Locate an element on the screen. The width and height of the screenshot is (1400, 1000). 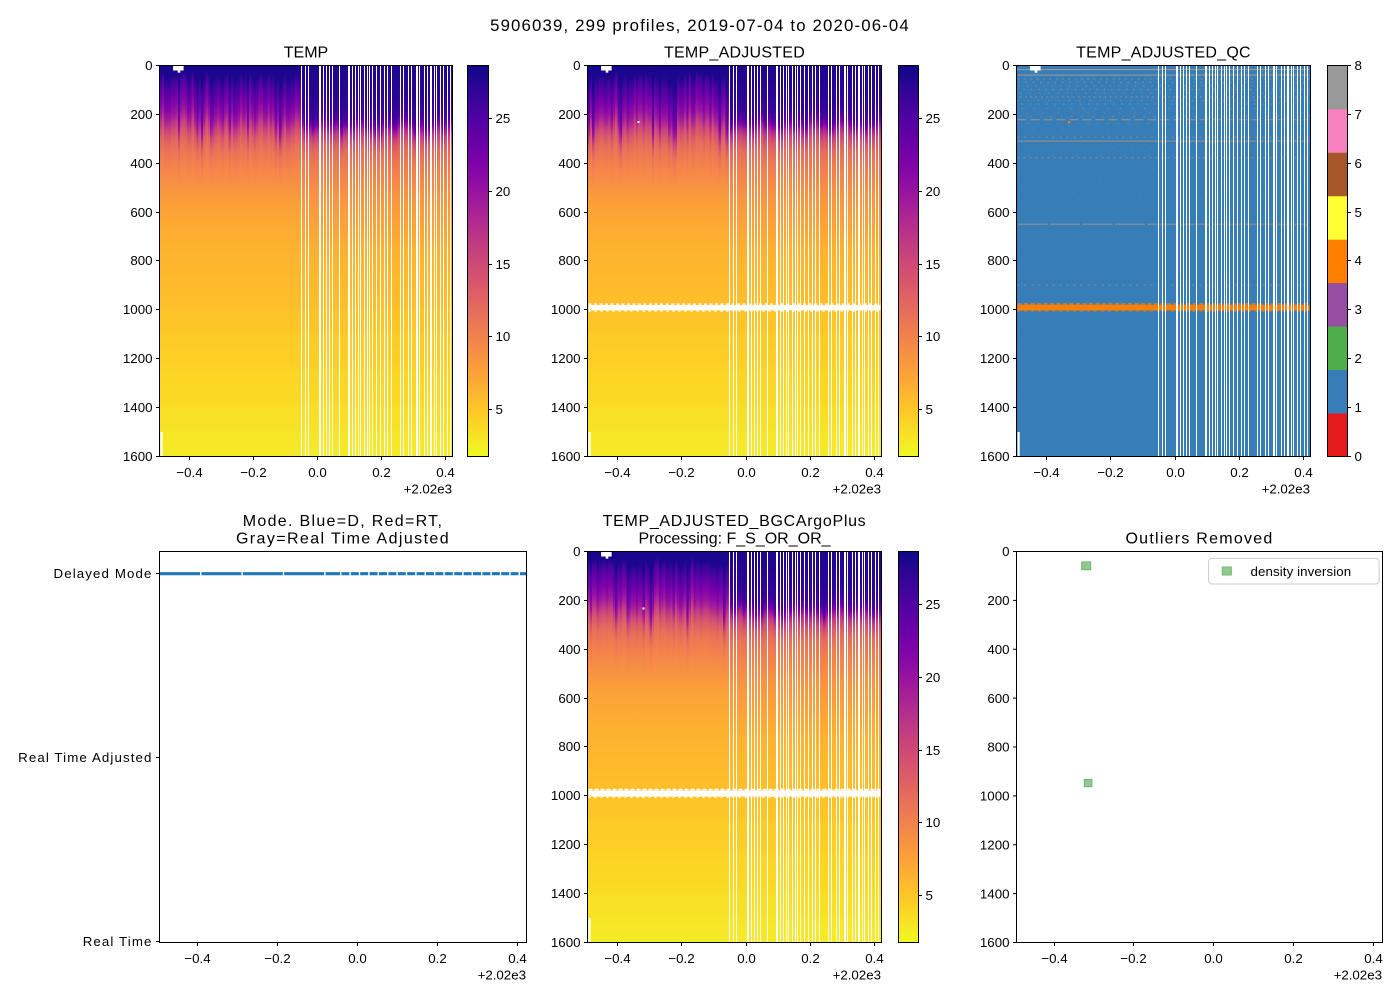
svg-text: TEMP is located at coordinates (306, 52).